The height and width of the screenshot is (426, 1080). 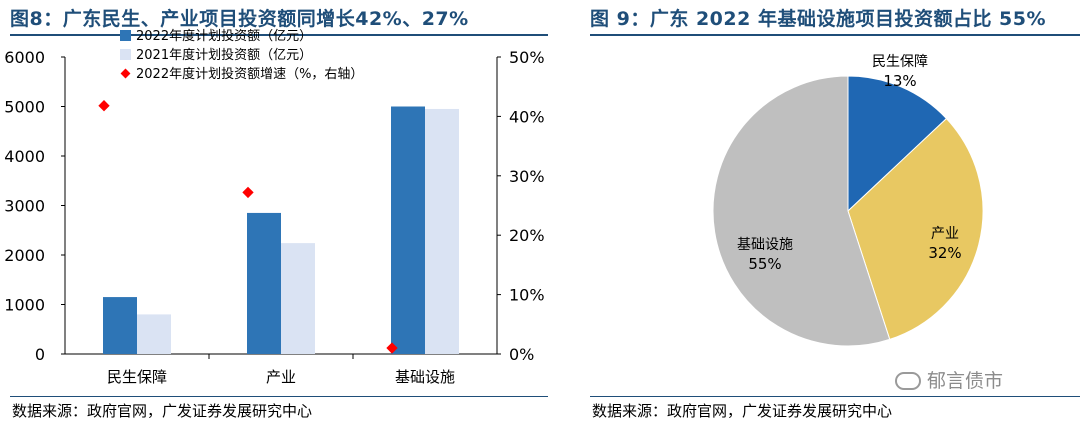 I want to click on wechat-icon, so click(x=908, y=381).